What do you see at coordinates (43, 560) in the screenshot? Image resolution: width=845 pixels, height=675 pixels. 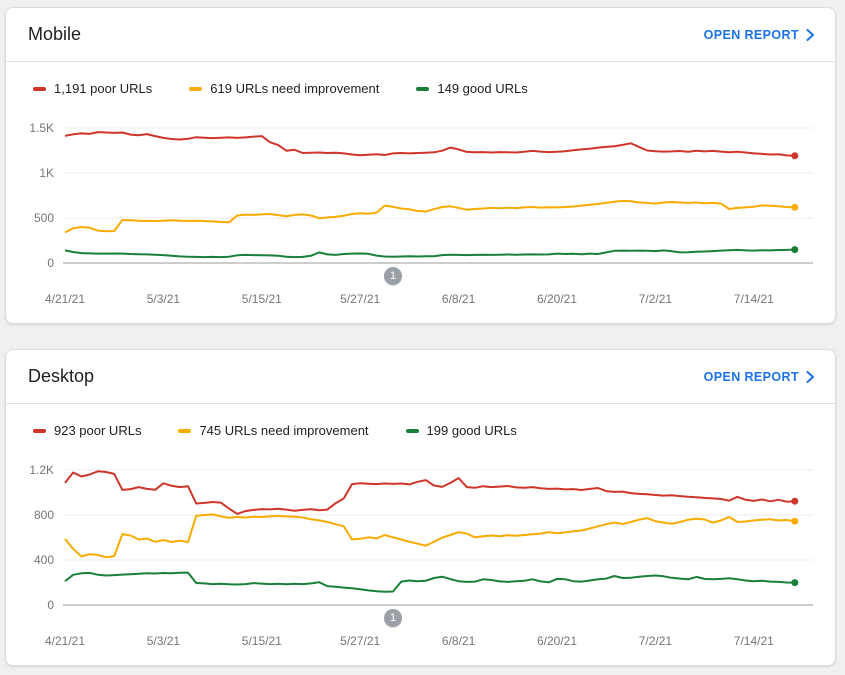 I see `y-tick-label: 400` at bounding box center [43, 560].